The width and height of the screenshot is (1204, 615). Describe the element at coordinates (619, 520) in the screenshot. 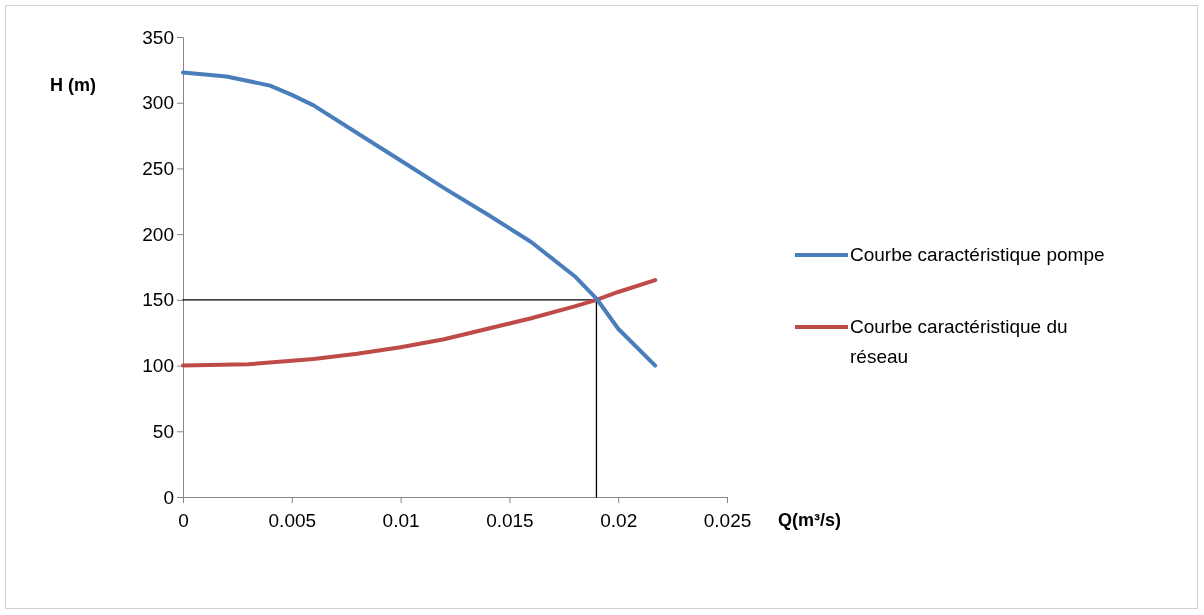

I see `x-tick-label: 0.02` at that location.